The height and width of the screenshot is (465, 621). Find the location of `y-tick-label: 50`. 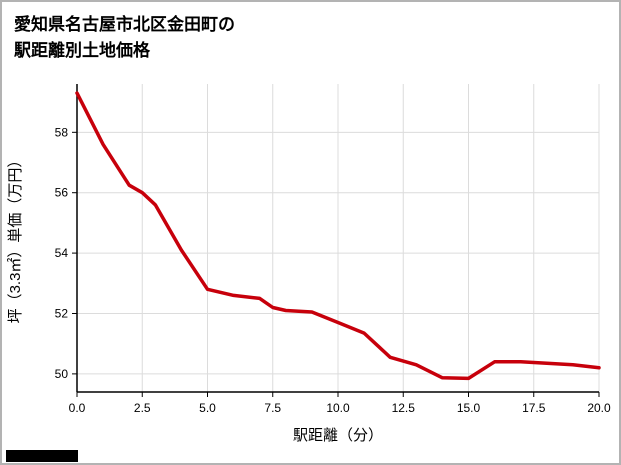

y-tick-label: 50 is located at coordinates (62, 374).